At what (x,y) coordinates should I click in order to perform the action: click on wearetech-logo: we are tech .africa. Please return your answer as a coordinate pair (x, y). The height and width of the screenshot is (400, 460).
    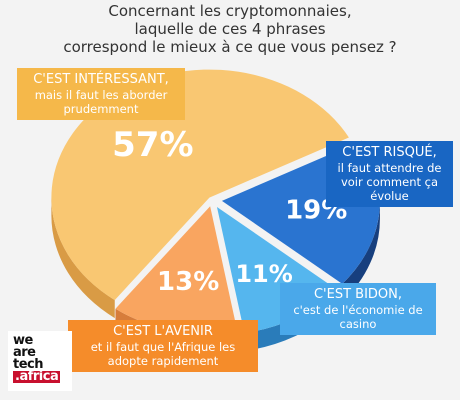
    Looking at the image, I should click on (40, 361).